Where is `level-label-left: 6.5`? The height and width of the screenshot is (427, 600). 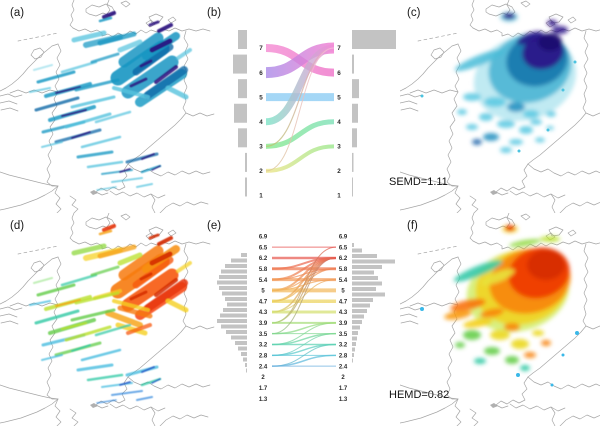 level-label-left: 6.5 is located at coordinates (263, 248).